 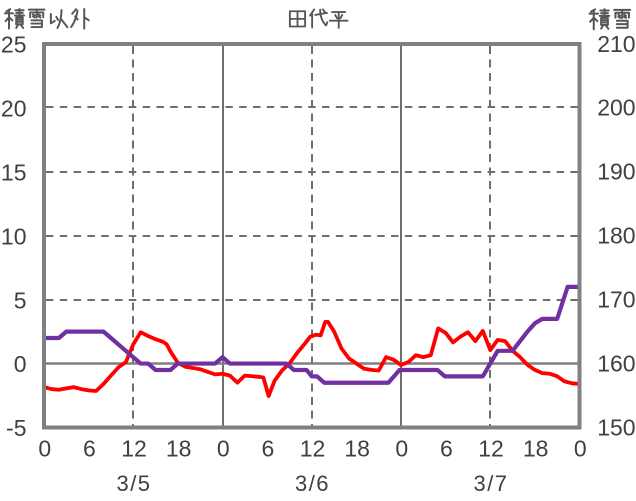 What do you see at coordinates (616, 108) in the screenshot?
I see `svg-text: 200` at bounding box center [616, 108].